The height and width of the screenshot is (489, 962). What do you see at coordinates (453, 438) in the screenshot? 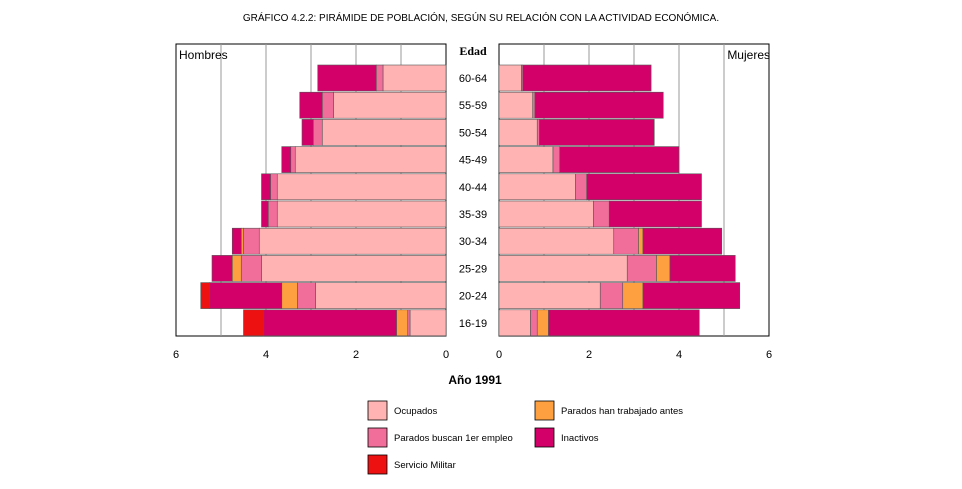
I see `legend-label: Parados buscan 1er empleo` at bounding box center [453, 438].